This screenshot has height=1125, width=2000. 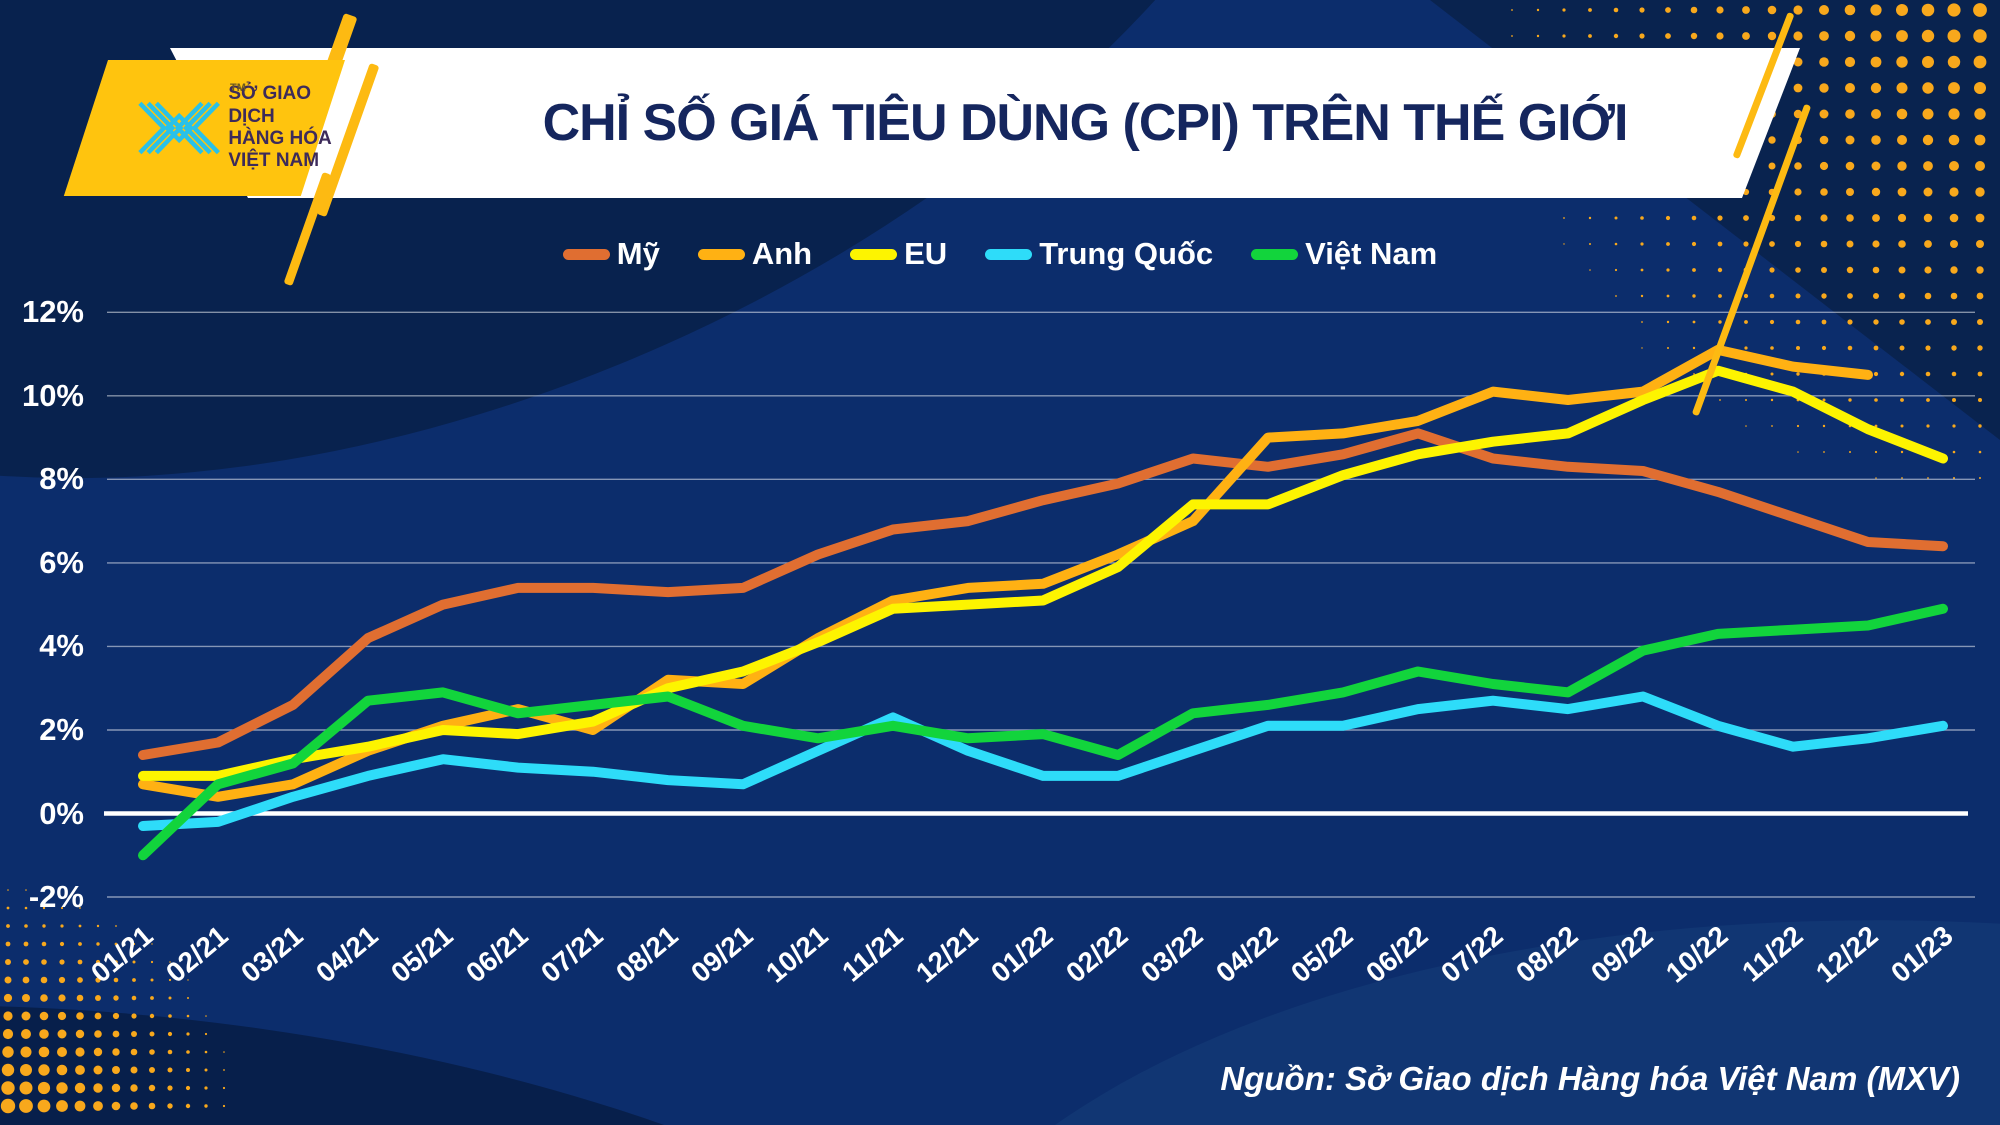 I want to click on y-axis-tick: -2%, so click(x=56, y=897).